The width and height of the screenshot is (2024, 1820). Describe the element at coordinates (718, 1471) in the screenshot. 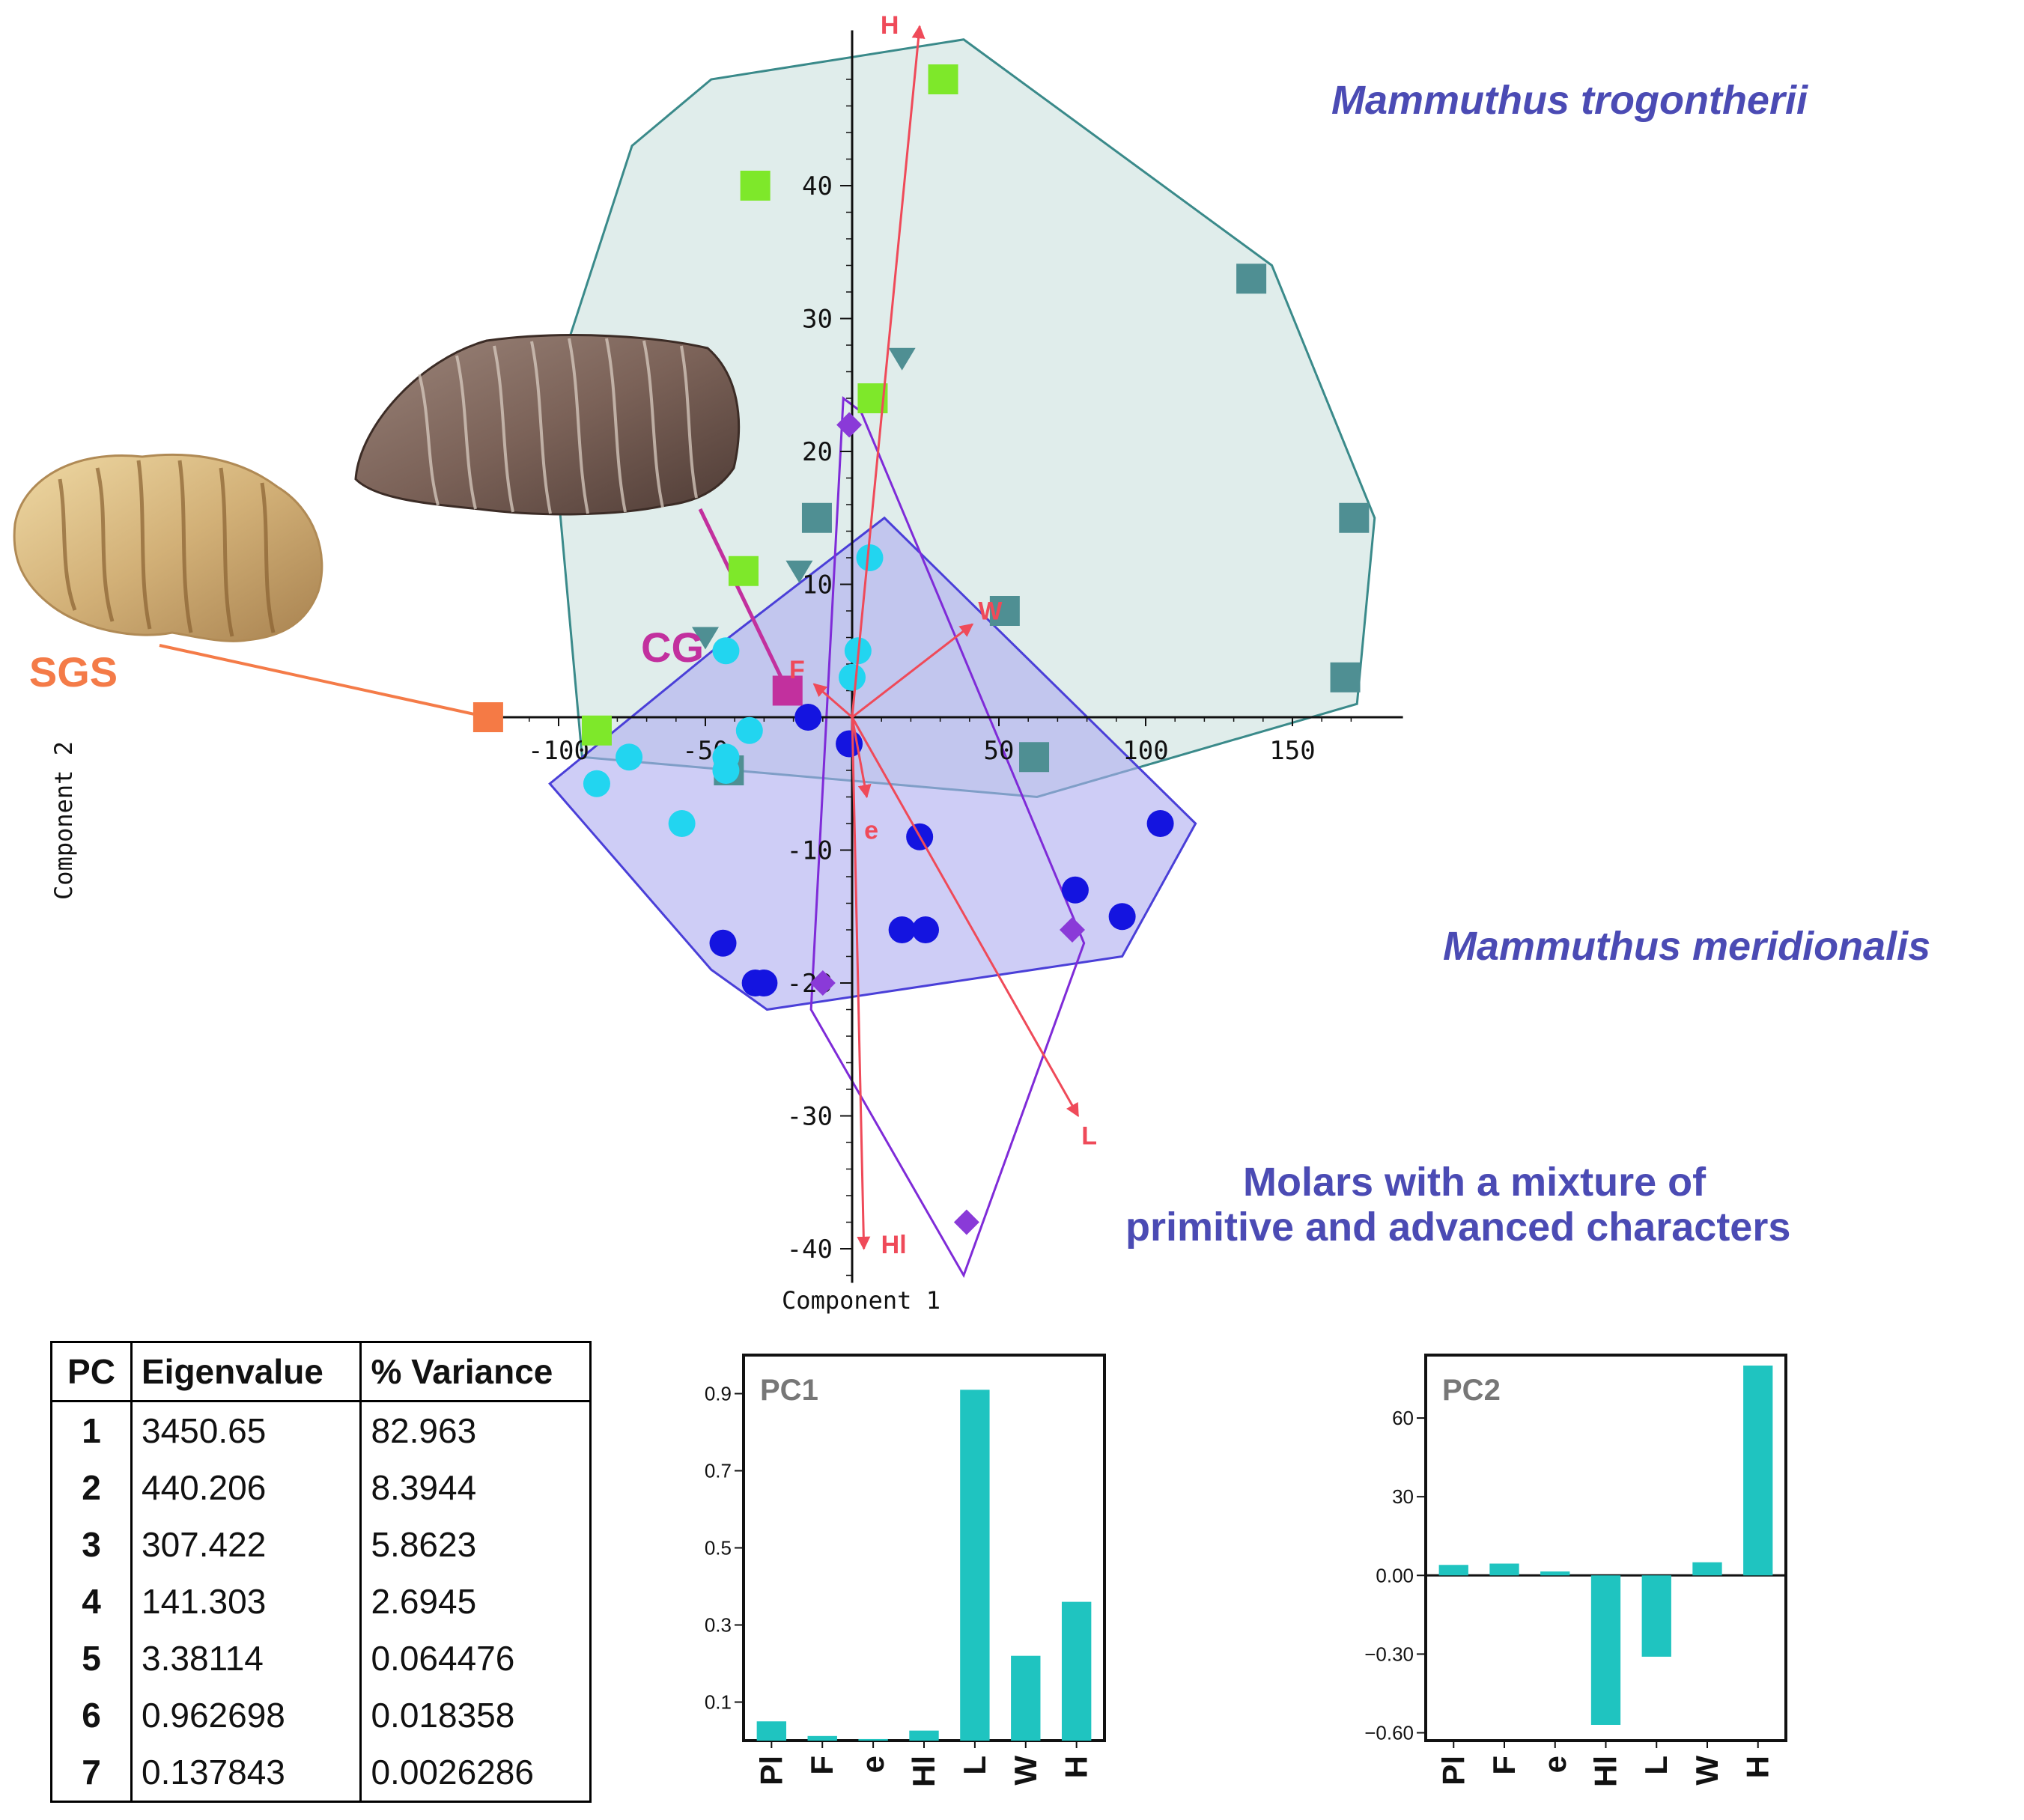

I see `y-tick-label: 0.7` at that location.